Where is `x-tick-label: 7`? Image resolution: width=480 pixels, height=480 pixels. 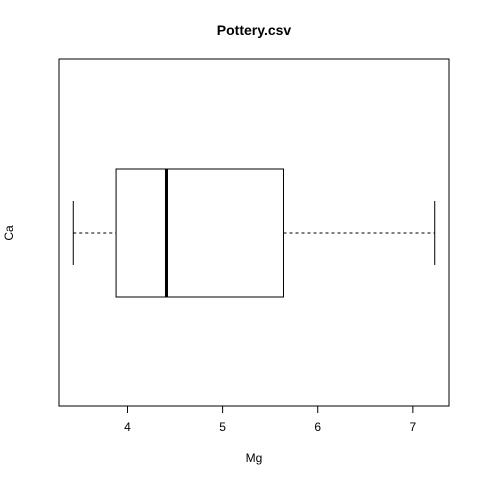
x-tick-label: 7 is located at coordinates (413, 427).